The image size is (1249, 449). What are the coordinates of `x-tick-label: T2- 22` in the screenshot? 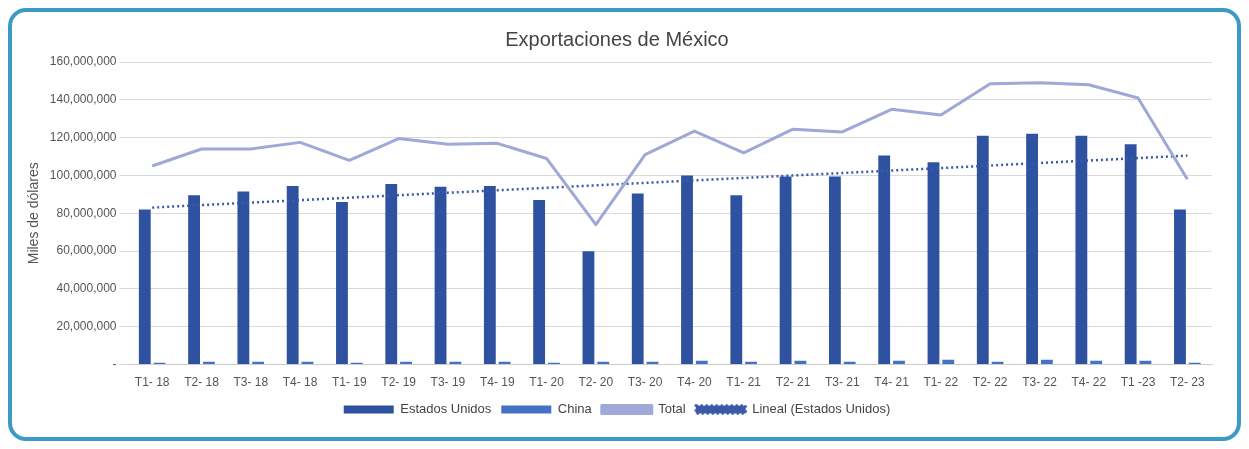 It's located at (990, 382).